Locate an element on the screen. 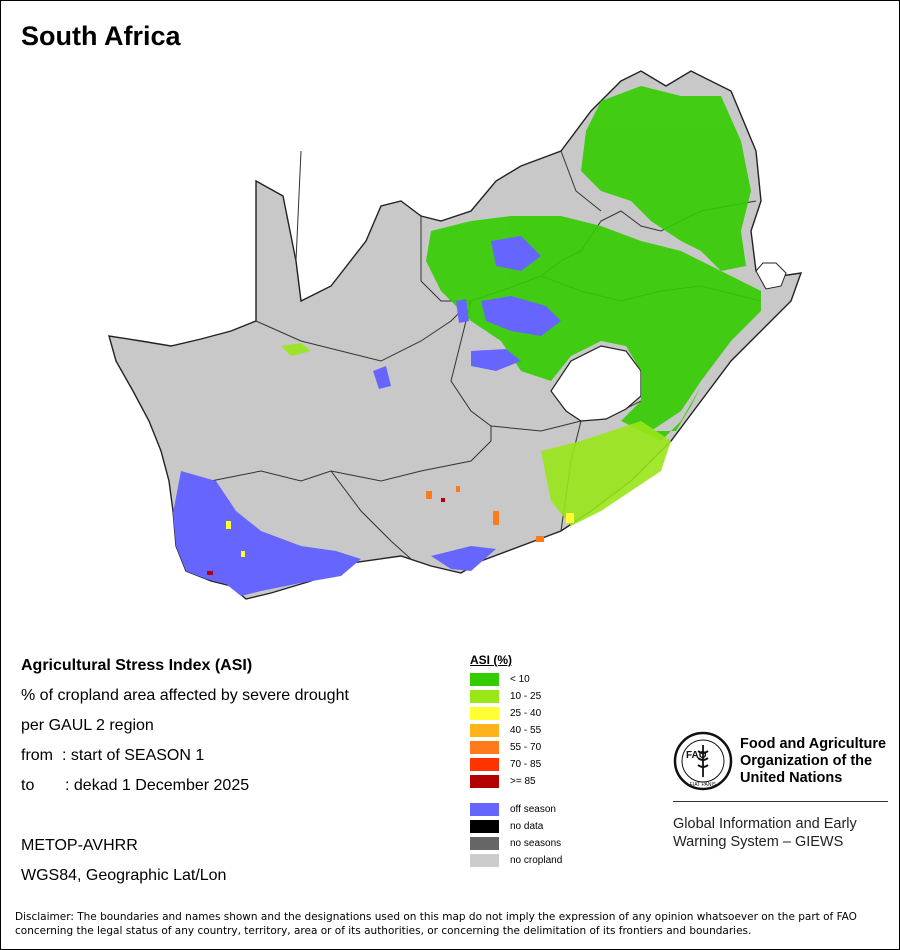 The height and width of the screenshot is (950, 900). to-value: : dekad 1 December 2025 is located at coordinates (157, 785).